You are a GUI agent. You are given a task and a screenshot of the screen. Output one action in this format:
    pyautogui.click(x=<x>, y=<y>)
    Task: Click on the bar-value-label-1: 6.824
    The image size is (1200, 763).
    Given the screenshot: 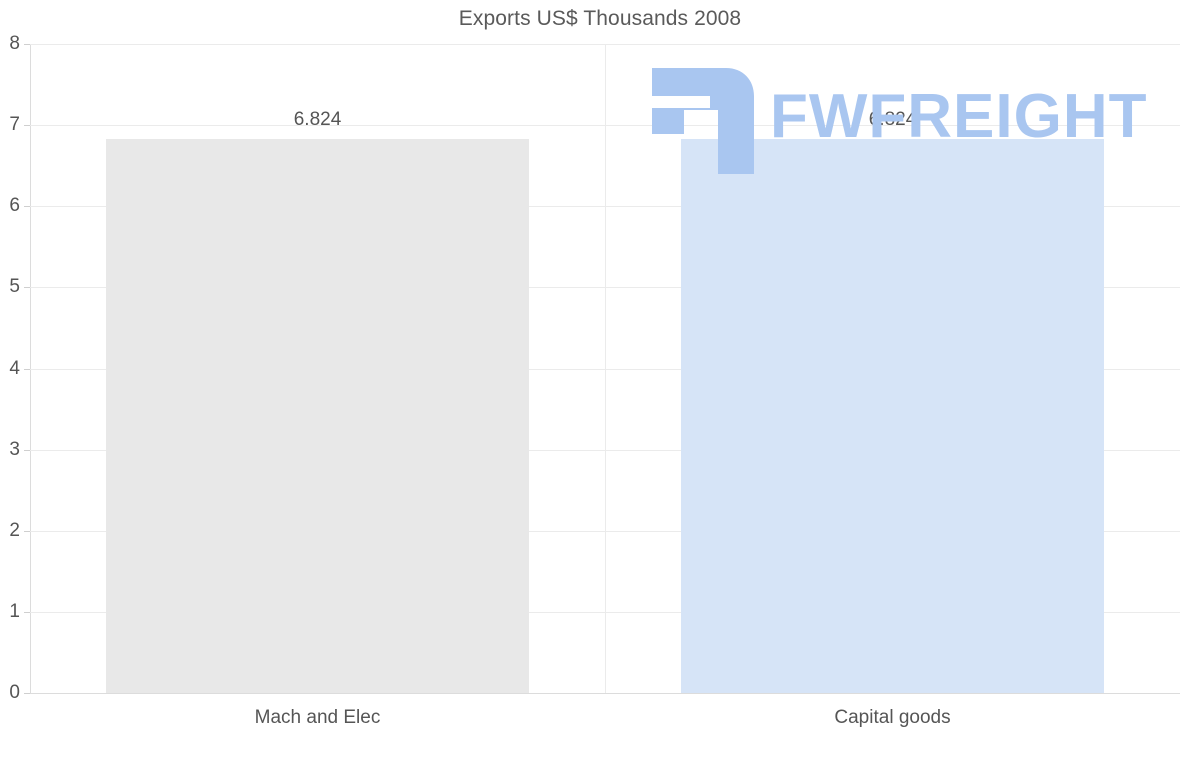 What is the action you would take?
    pyautogui.click(x=892, y=120)
    